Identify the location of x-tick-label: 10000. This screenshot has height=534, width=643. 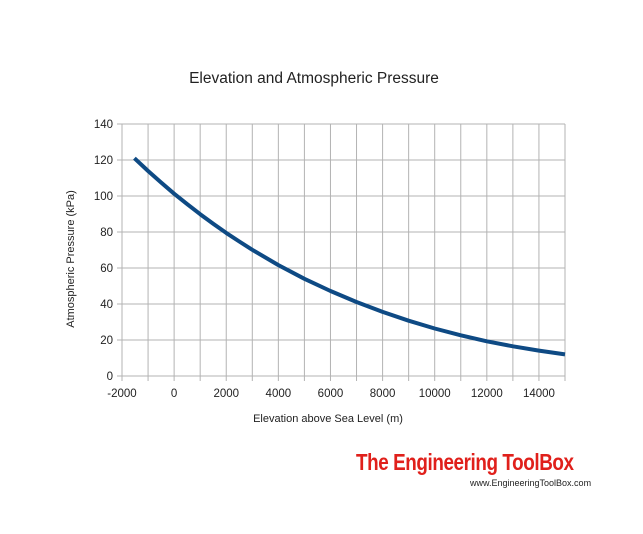
(435, 394).